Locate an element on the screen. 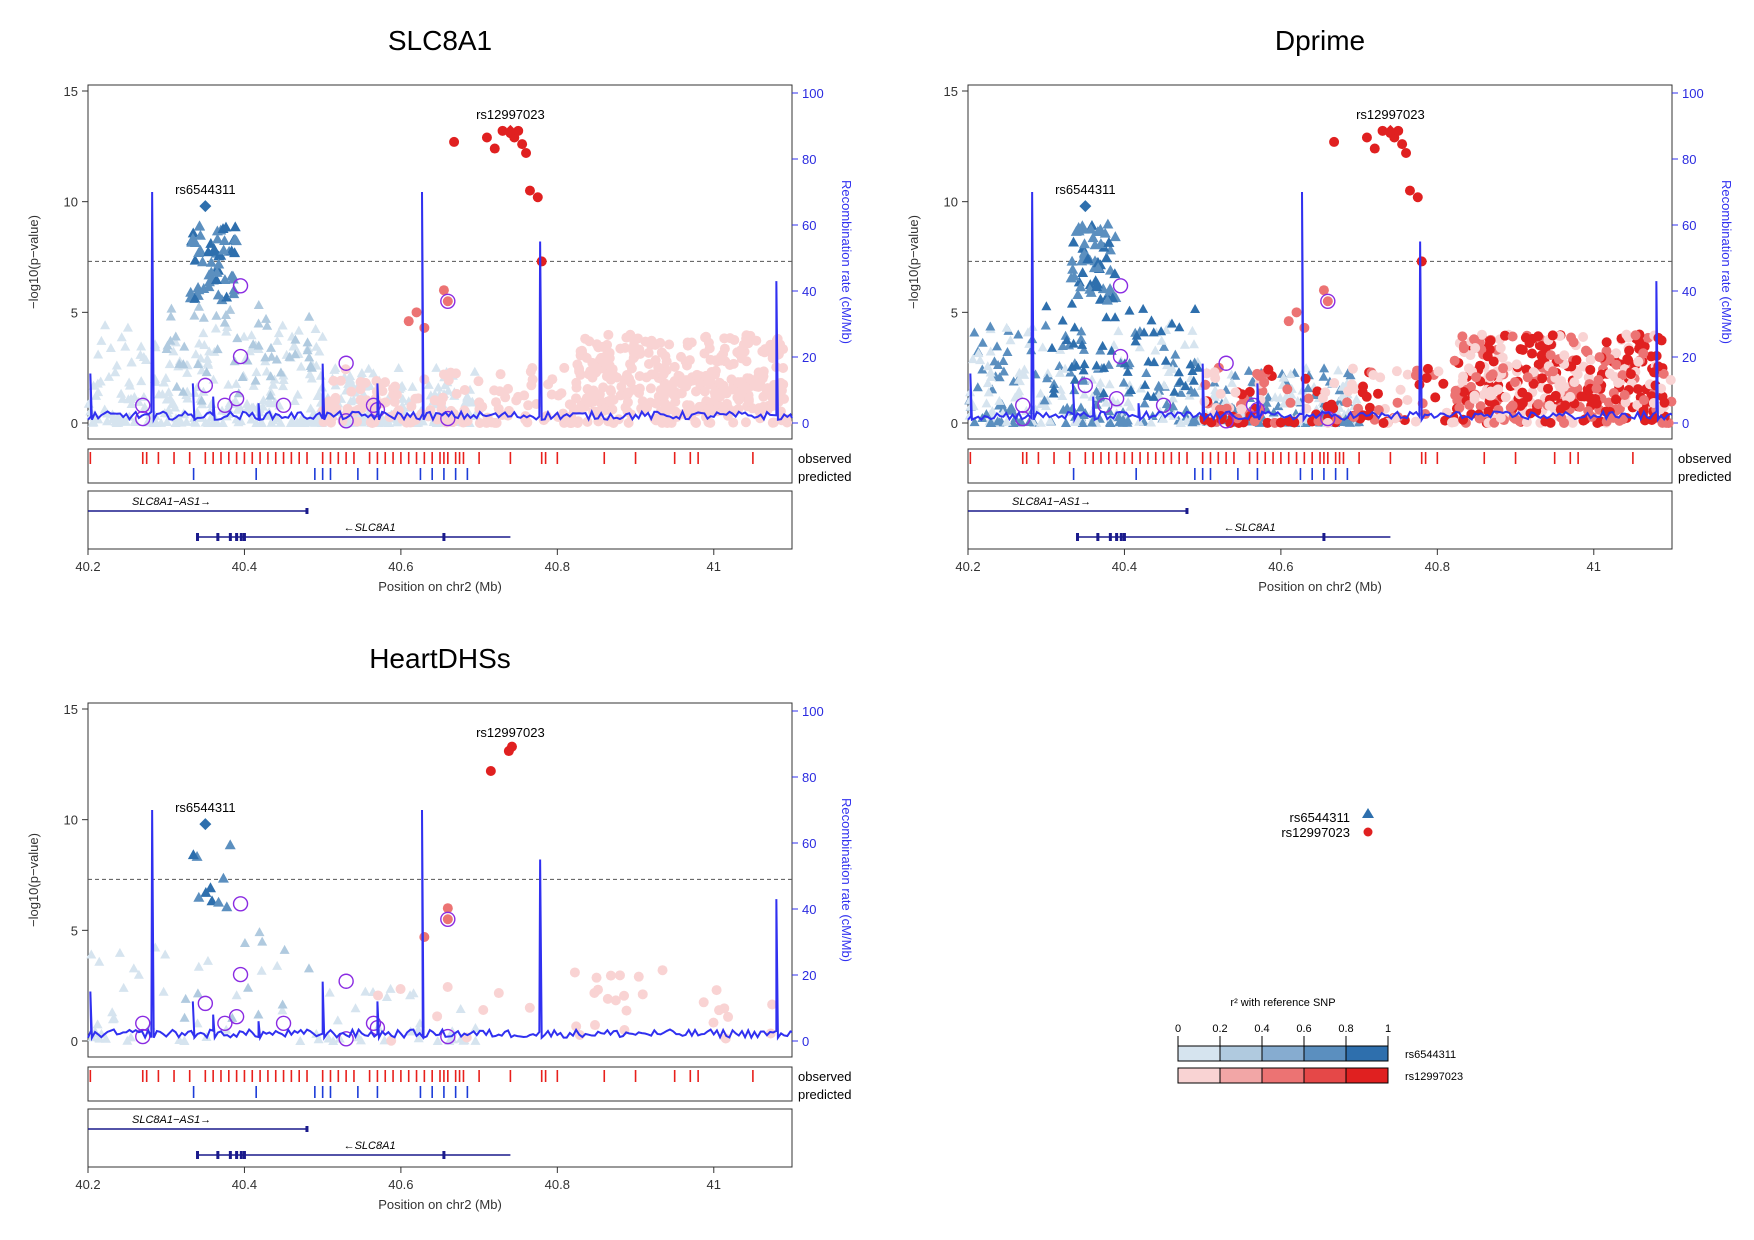 The width and height of the screenshot is (1754, 1240). plot-frame is located at coordinates (440, 880).